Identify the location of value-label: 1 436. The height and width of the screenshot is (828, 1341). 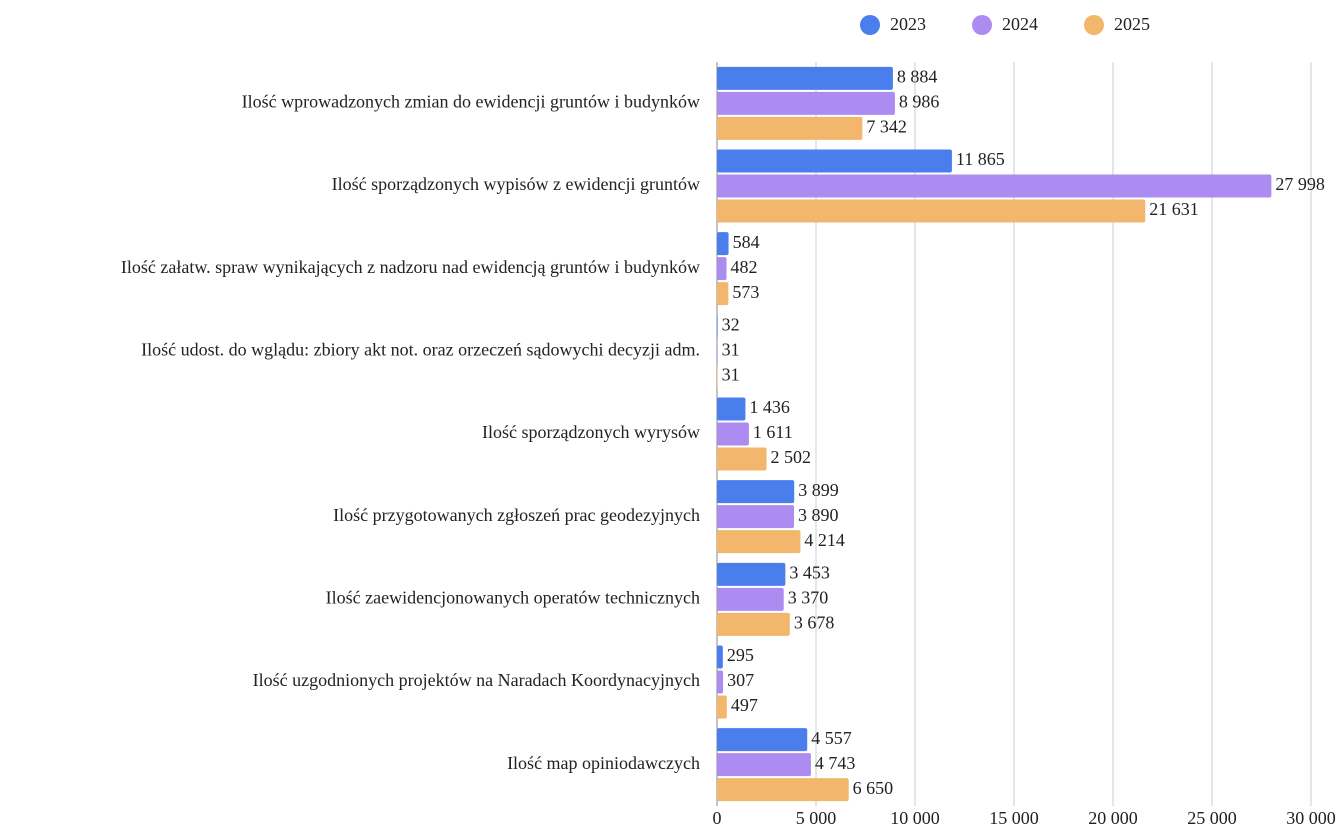
(769, 407).